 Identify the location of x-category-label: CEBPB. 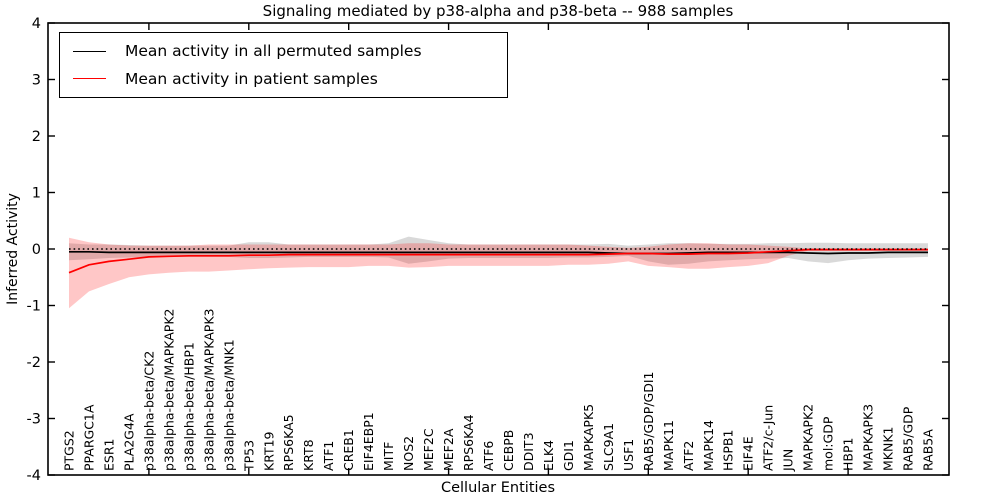
(508, 450).